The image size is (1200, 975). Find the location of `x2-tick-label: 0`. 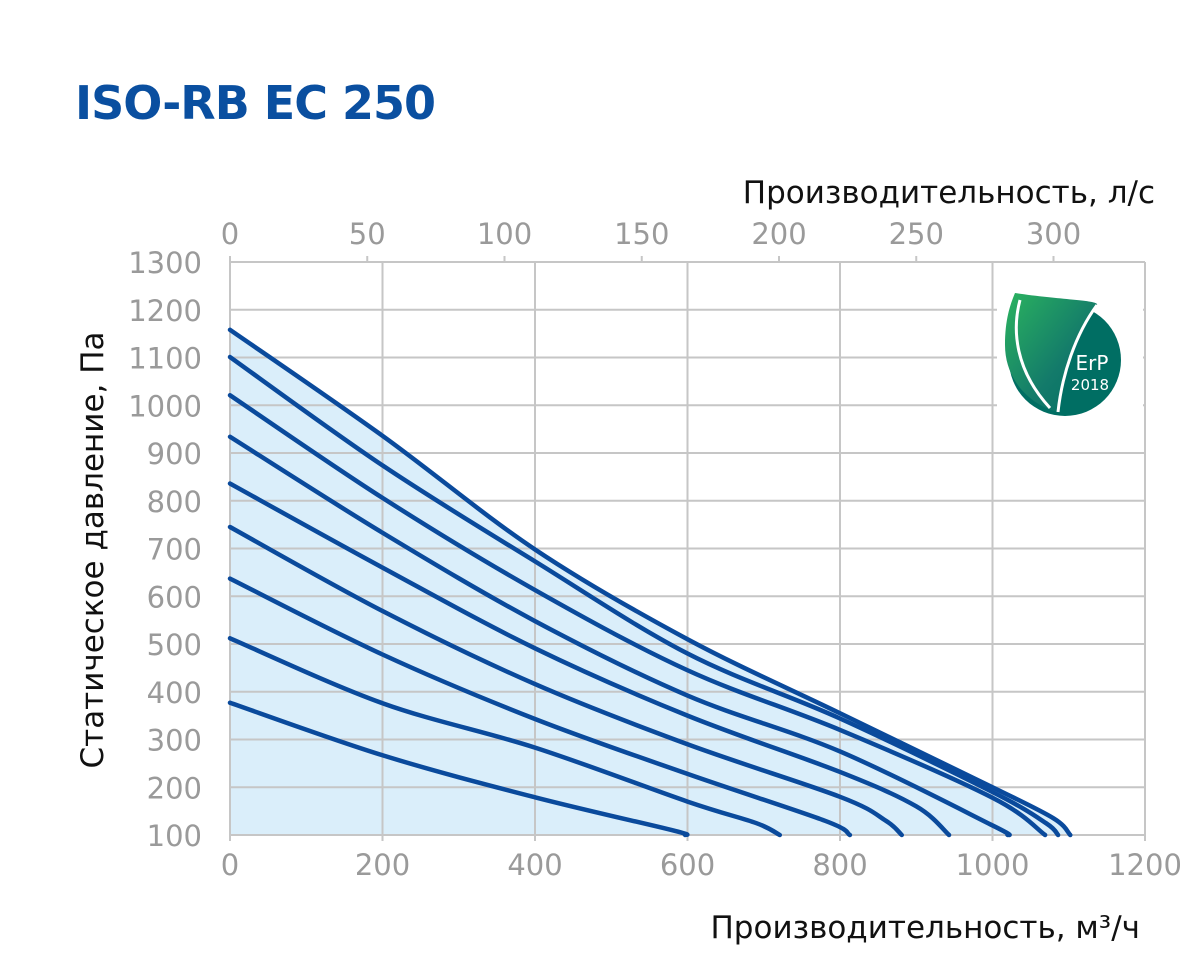

x2-tick-label: 0 is located at coordinates (230, 234).